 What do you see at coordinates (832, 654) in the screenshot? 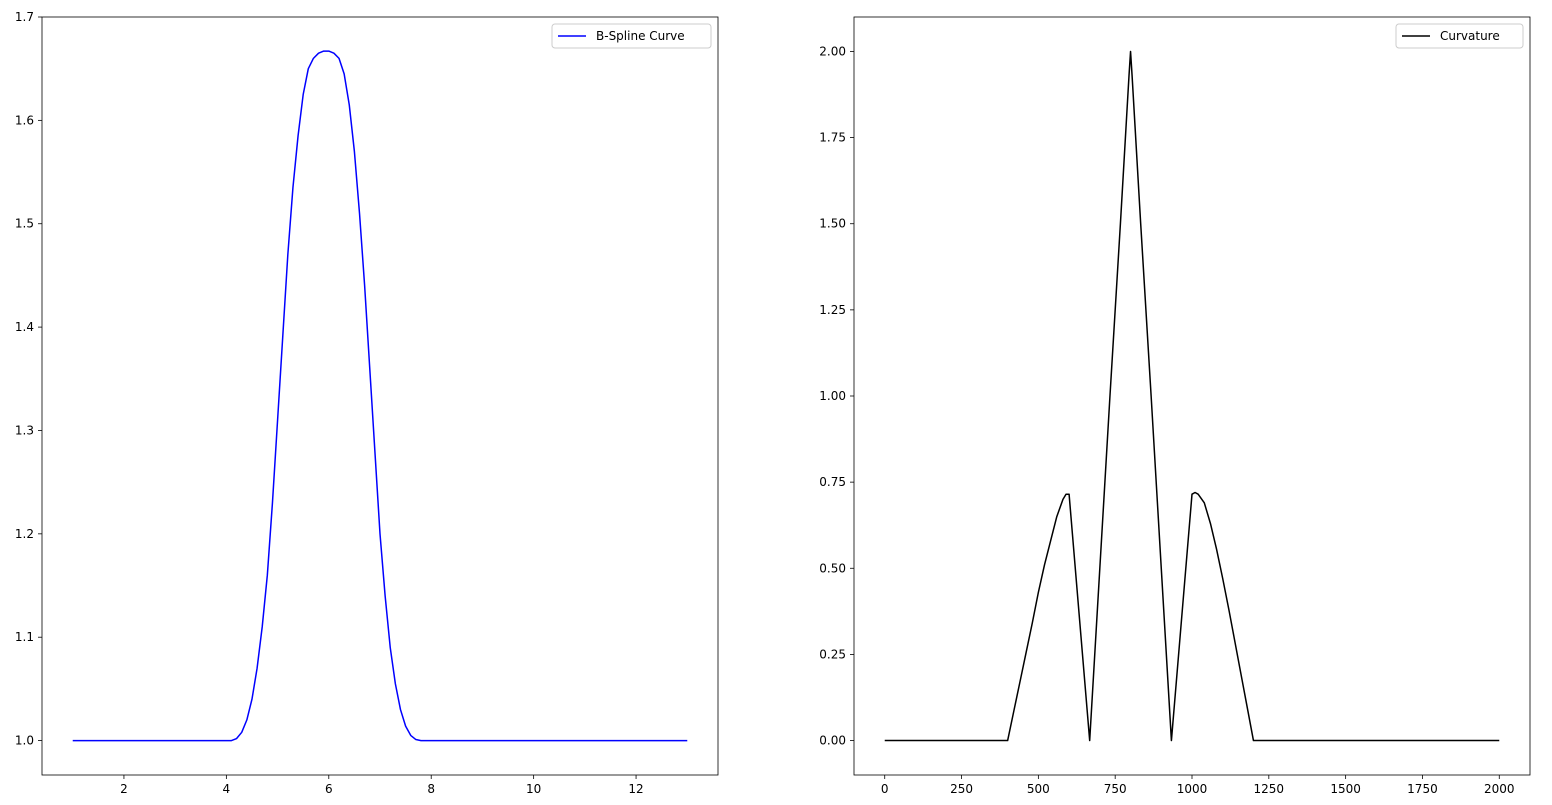
I see `curvature-y-tick-label: 0.25` at bounding box center [832, 654].